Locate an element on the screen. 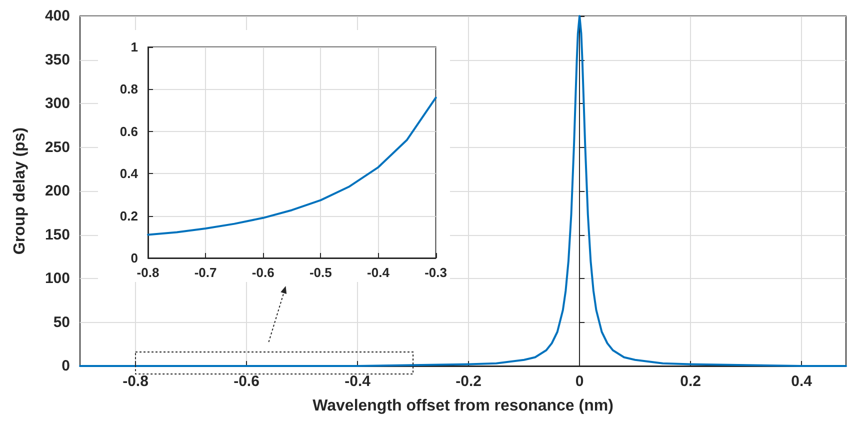 This screenshot has height=423, width=848. y-tick-label: 0.2 is located at coordinates (129, 216).